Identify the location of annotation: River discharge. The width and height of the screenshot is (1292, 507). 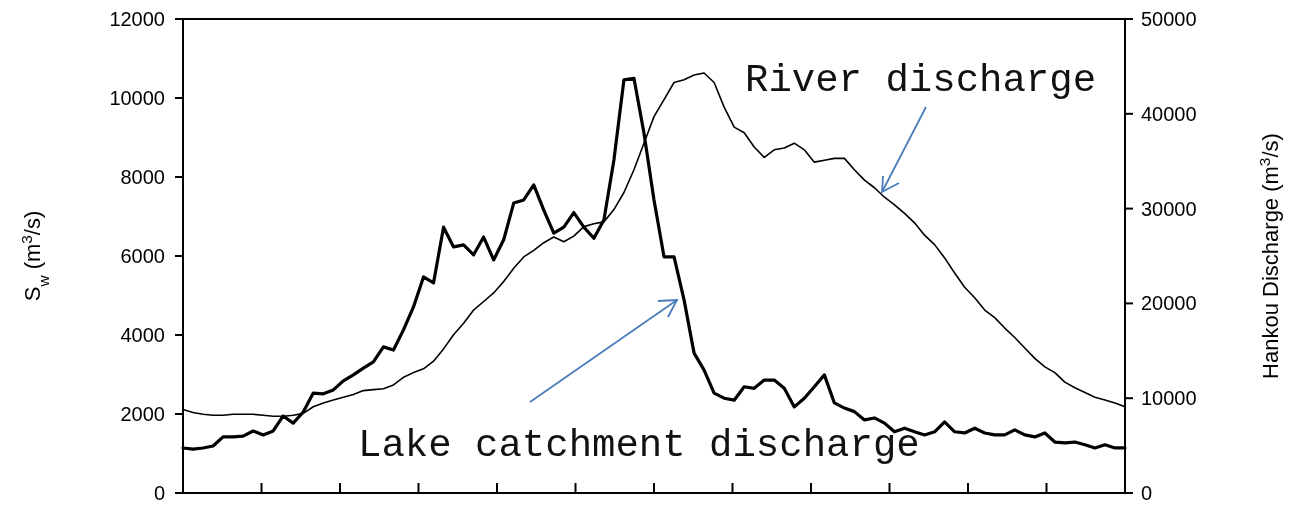
(921, 81).